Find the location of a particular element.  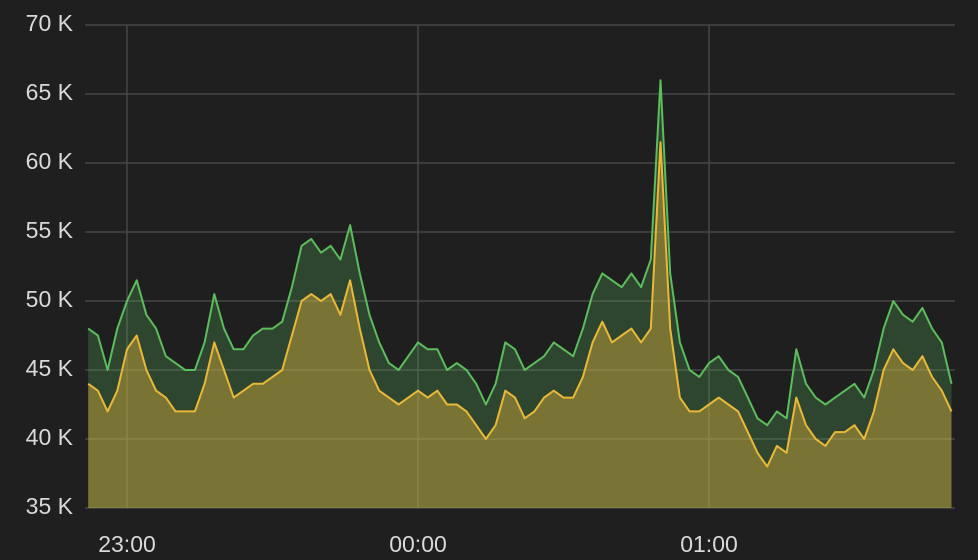

y-tick-label: 60 K is located at coordinates (50, 161).